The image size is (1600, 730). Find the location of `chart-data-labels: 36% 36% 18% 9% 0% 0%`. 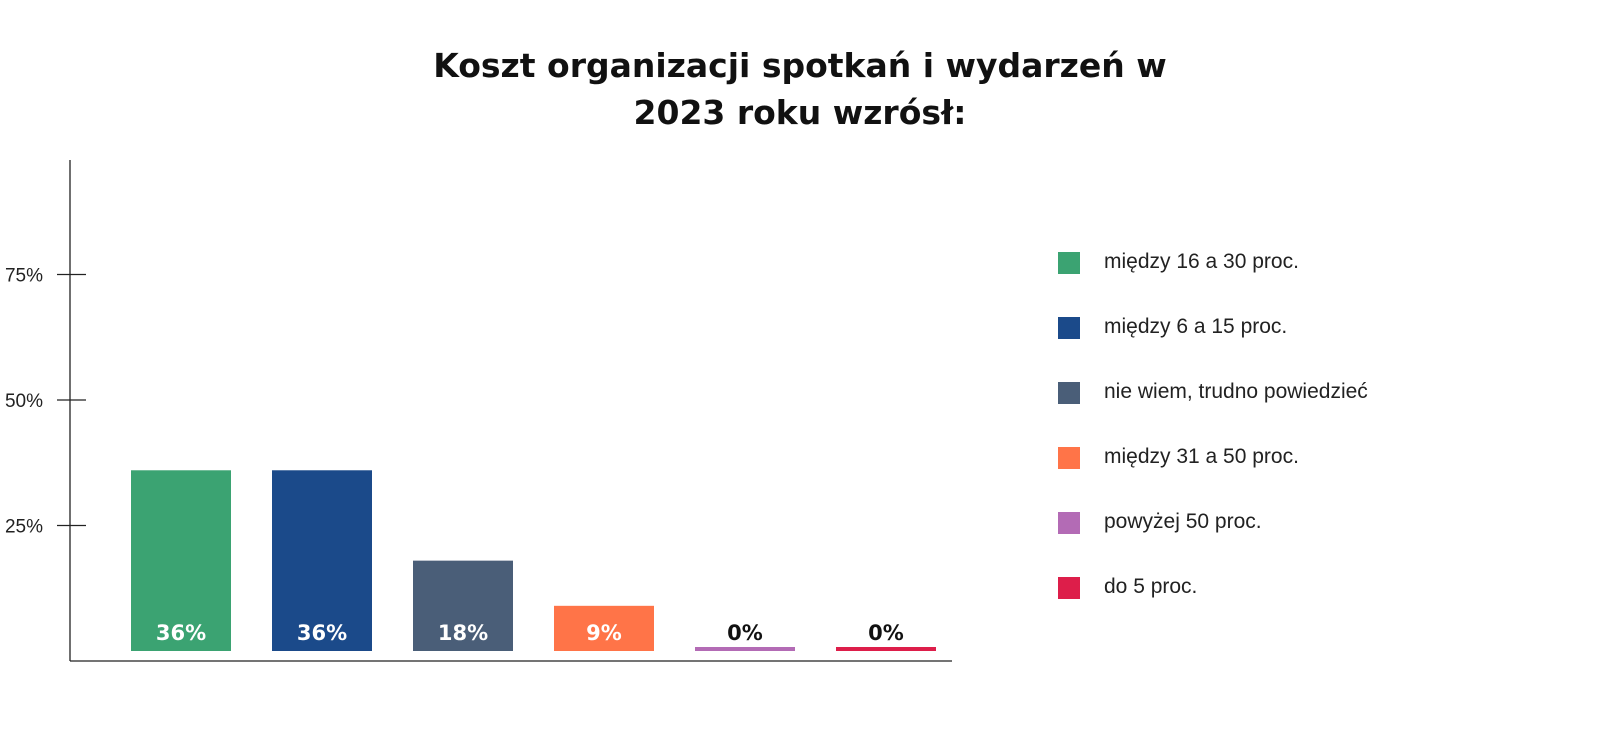

chart-data-labels: 36% 36% 18% 9% 0% 0% is located at coordinates (530, 633).